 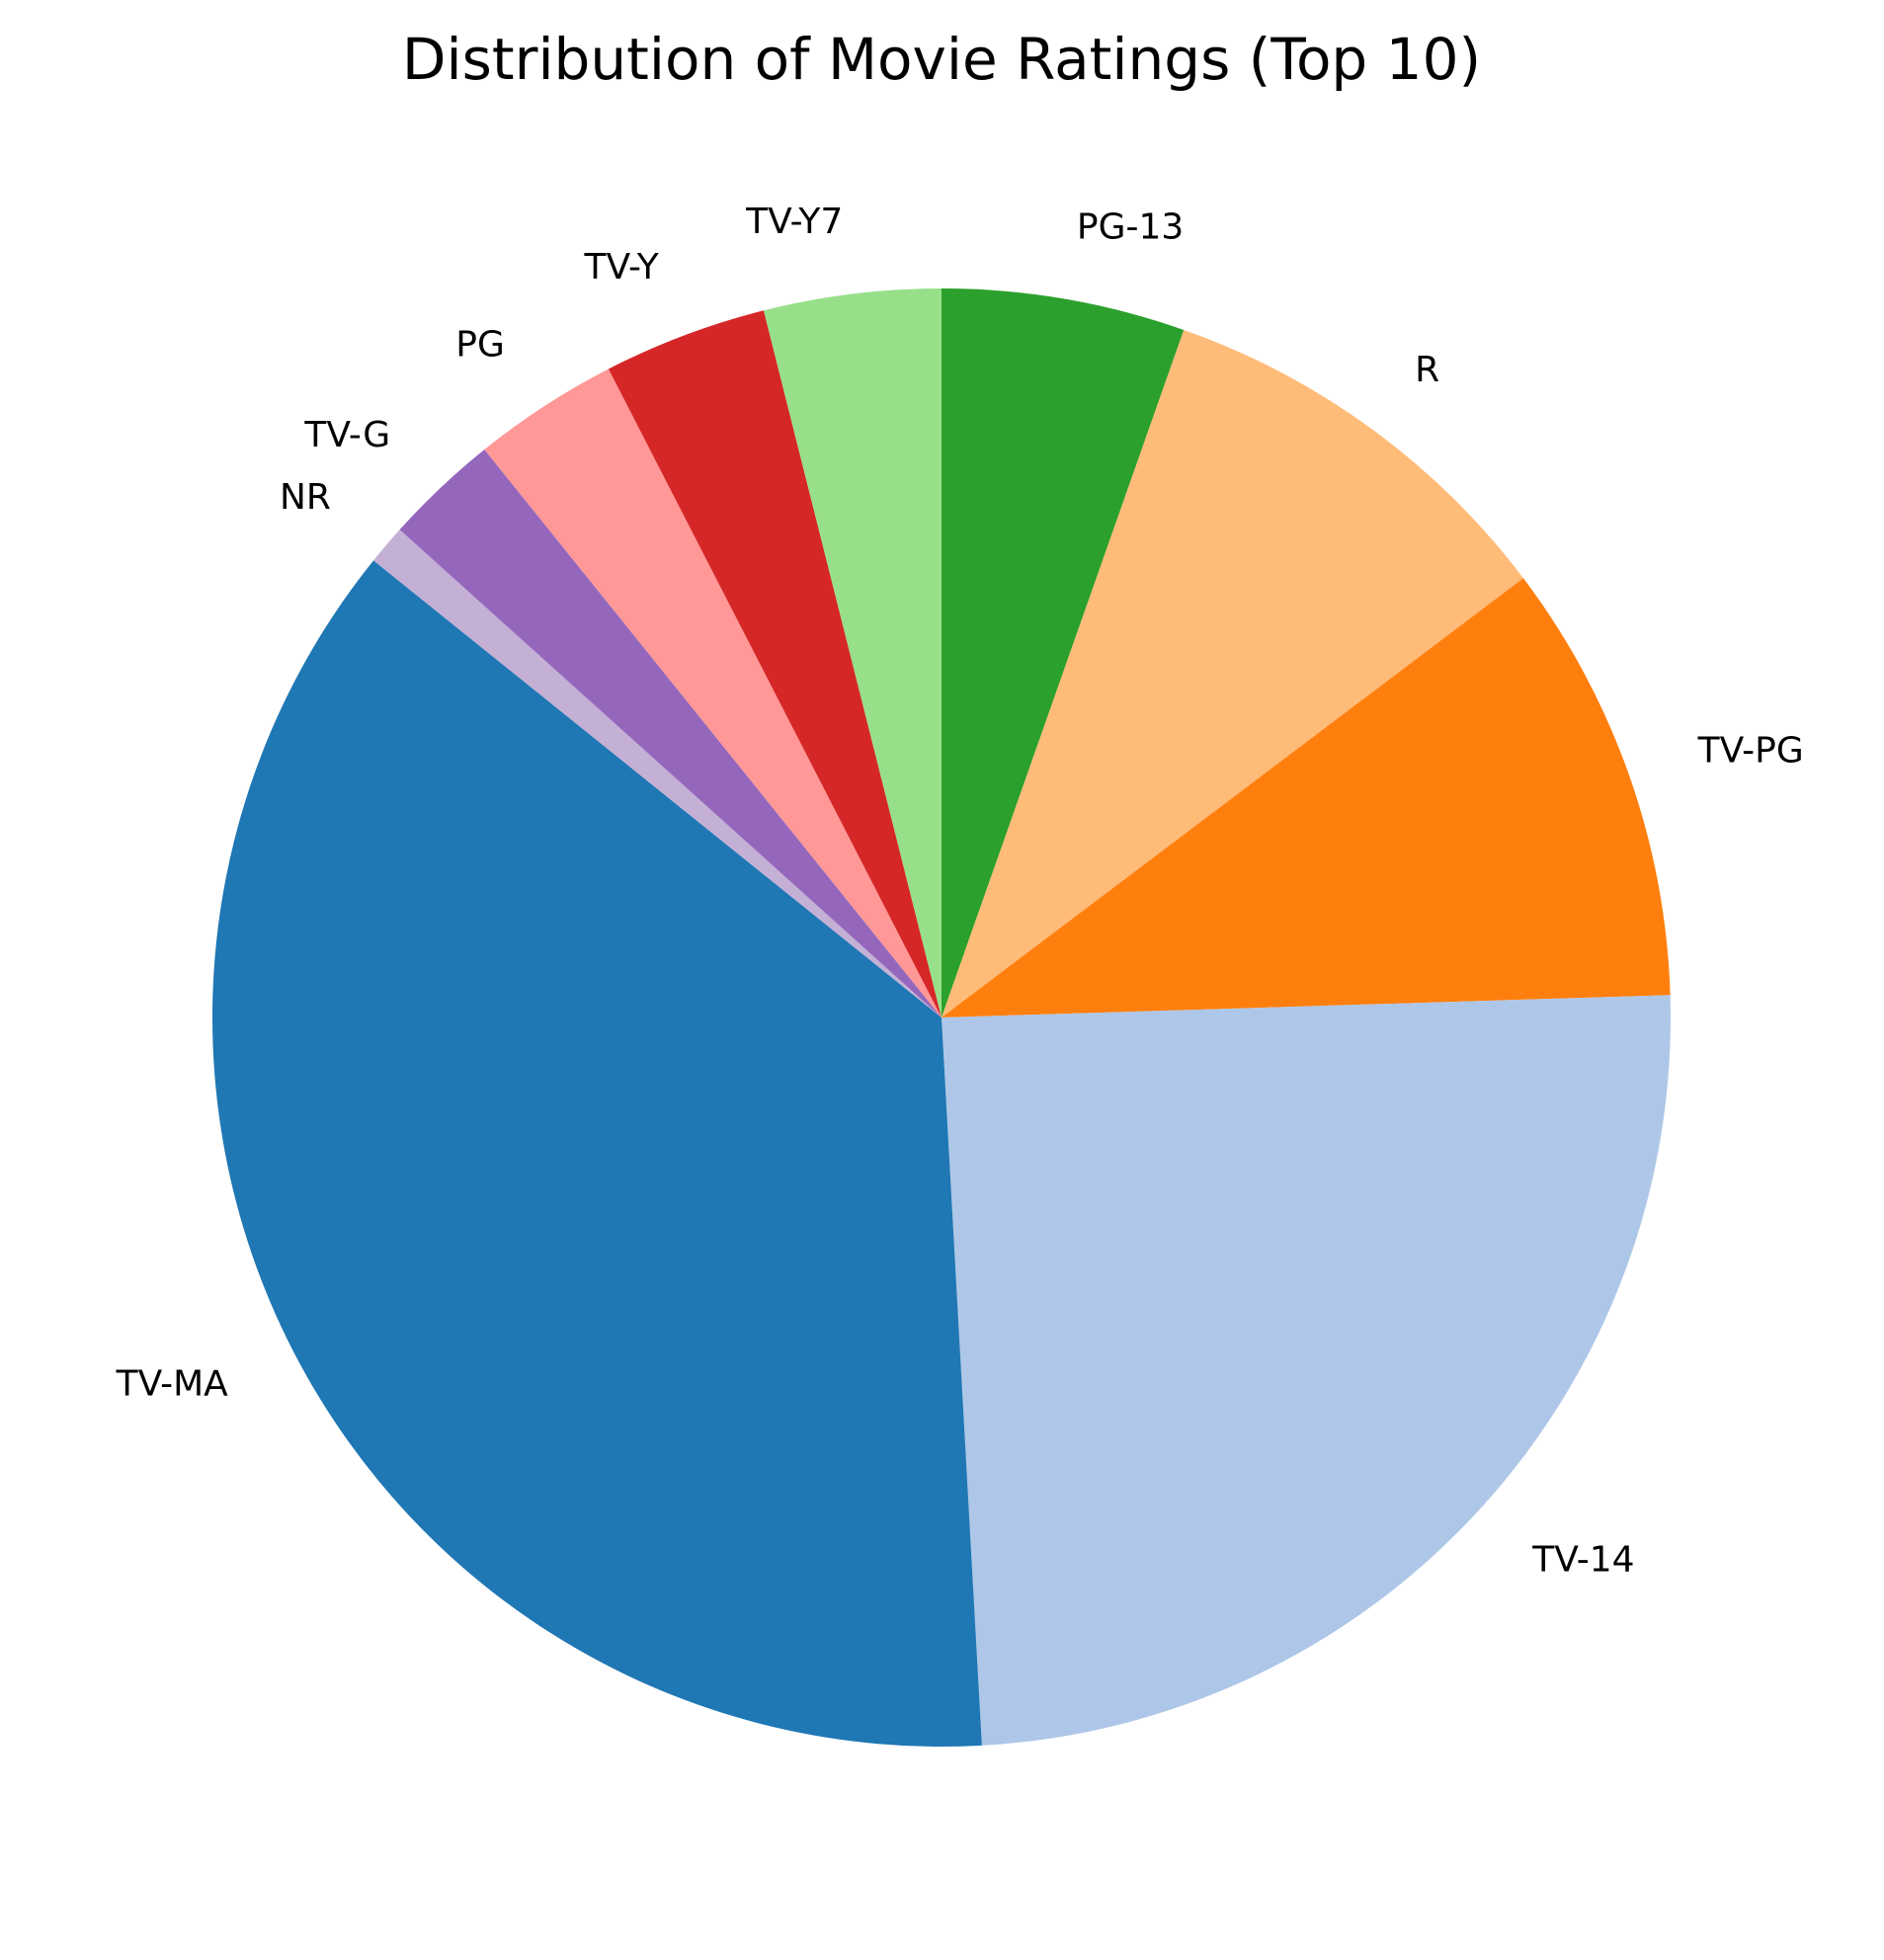 I want to click on pie-slice-tv-g, so click(x=670, y=733).